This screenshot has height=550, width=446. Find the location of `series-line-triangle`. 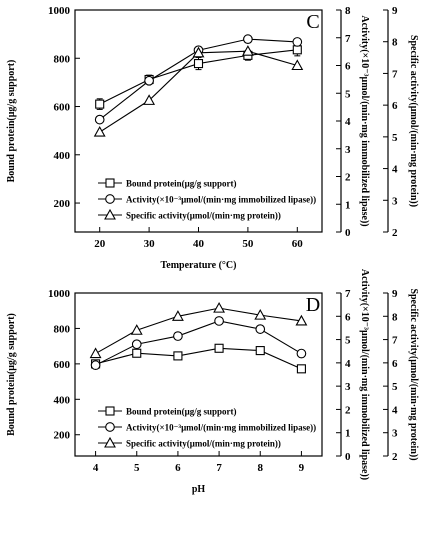

series-line-triangle is located at coordinates (198, 331).